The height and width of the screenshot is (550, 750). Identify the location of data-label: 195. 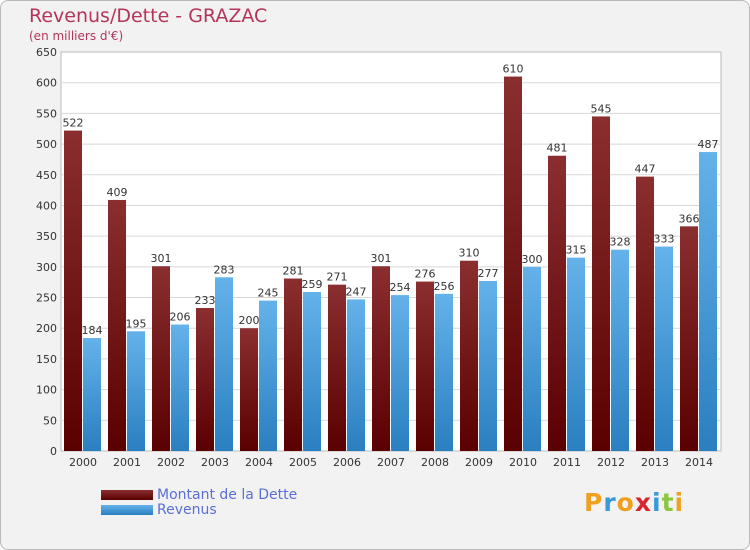
(136, 323).